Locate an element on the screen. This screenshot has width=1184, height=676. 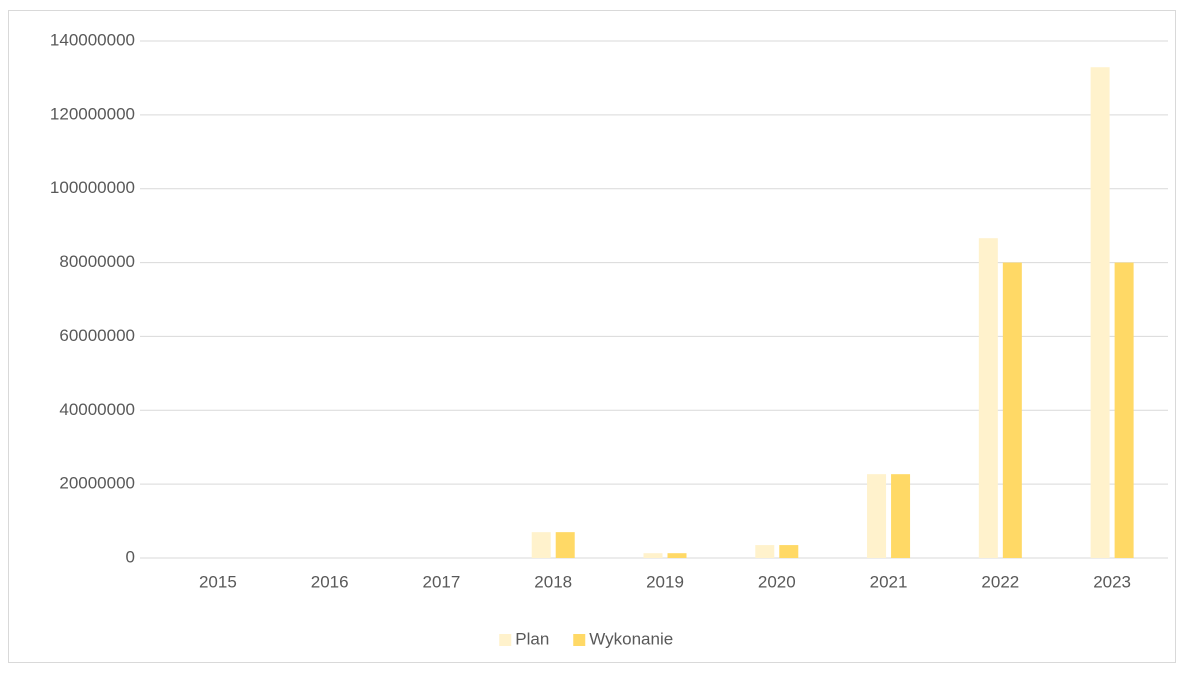
legend-label: Plan is located at coordinates (532, 638).